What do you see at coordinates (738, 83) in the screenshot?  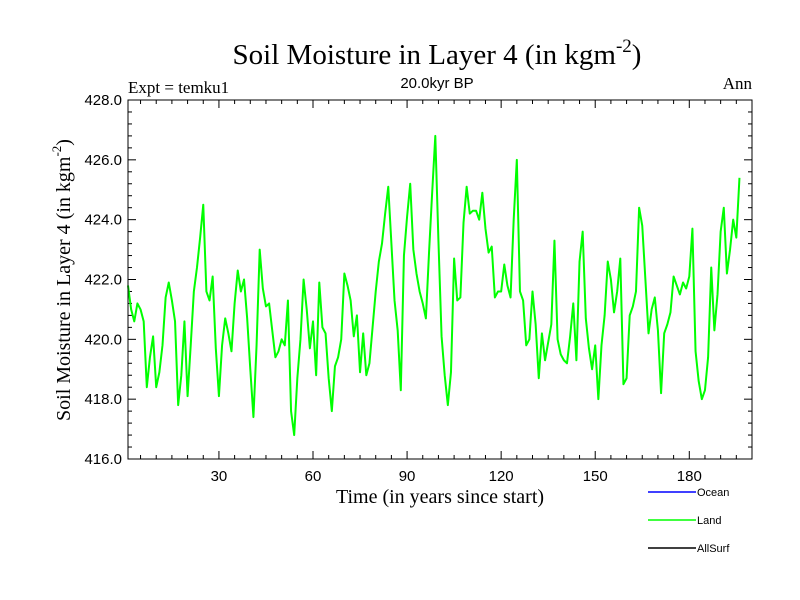 I see `season-label: Ann` at bounding box center [738, 83].